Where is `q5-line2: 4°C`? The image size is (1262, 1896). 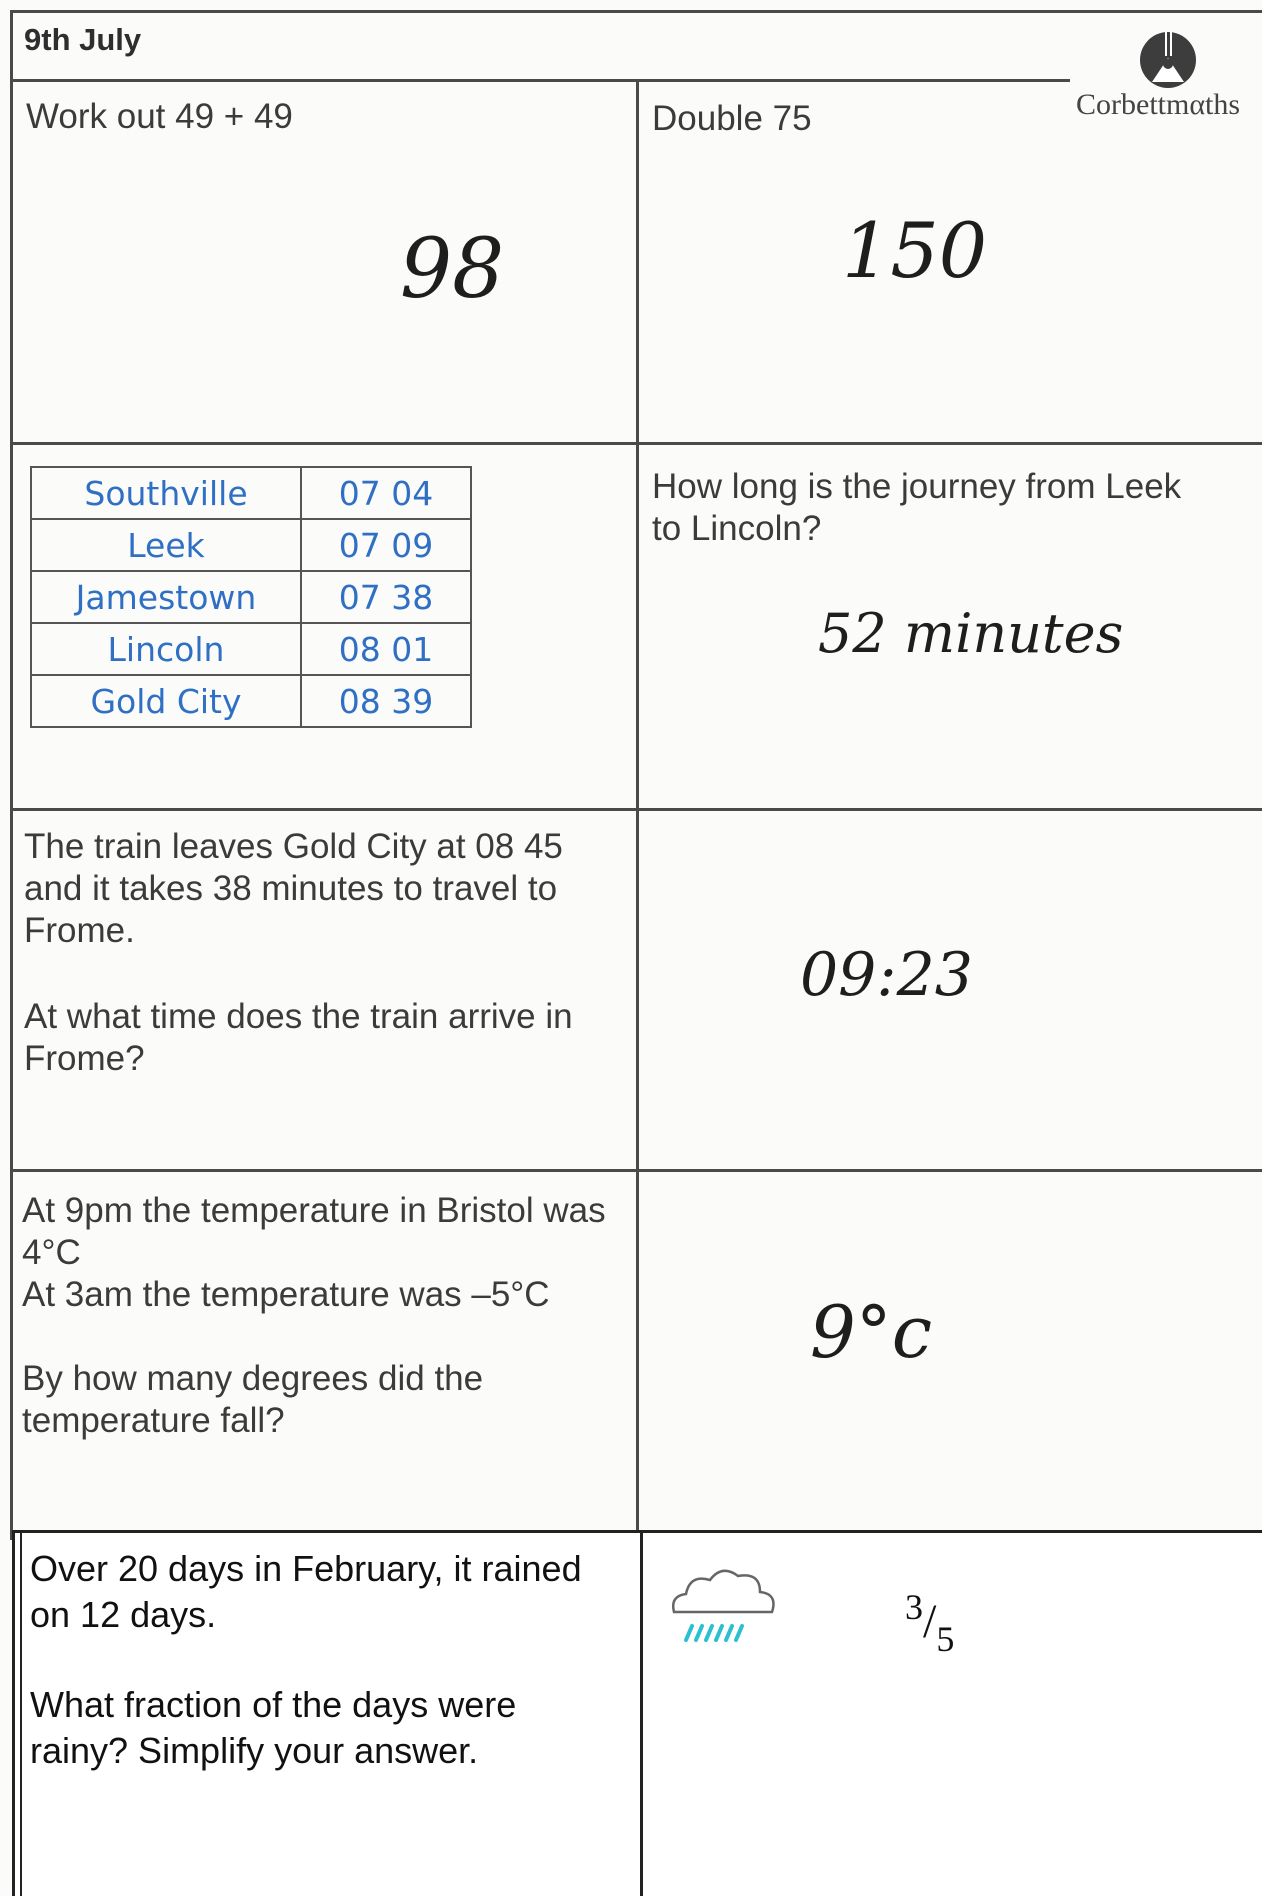
q5-line2: 4°C is located at coordinates (51, 1252).